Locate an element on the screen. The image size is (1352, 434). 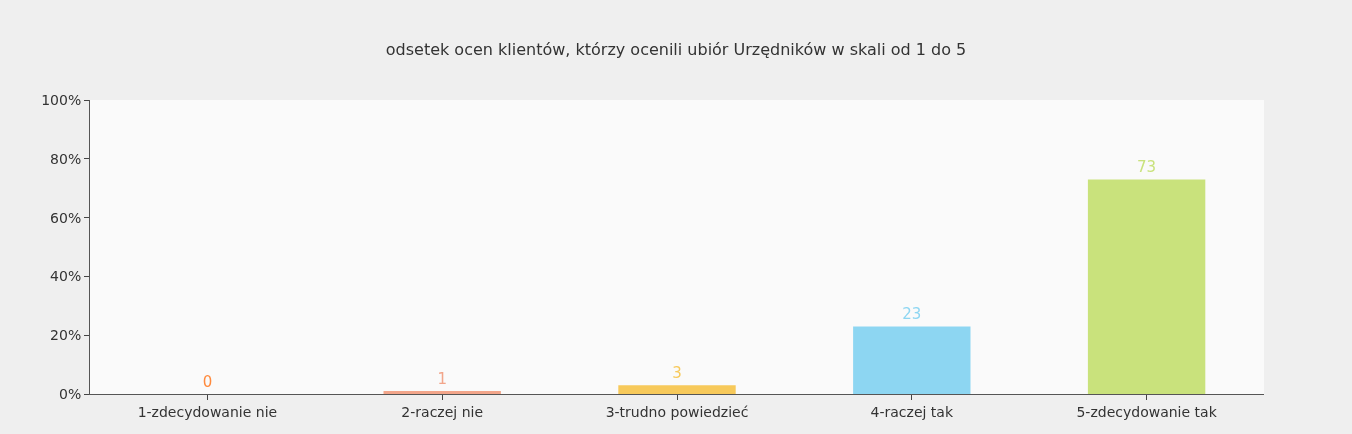
x-tick-label: 3-trudno powiedzieć is located at coordinates (677, 411).